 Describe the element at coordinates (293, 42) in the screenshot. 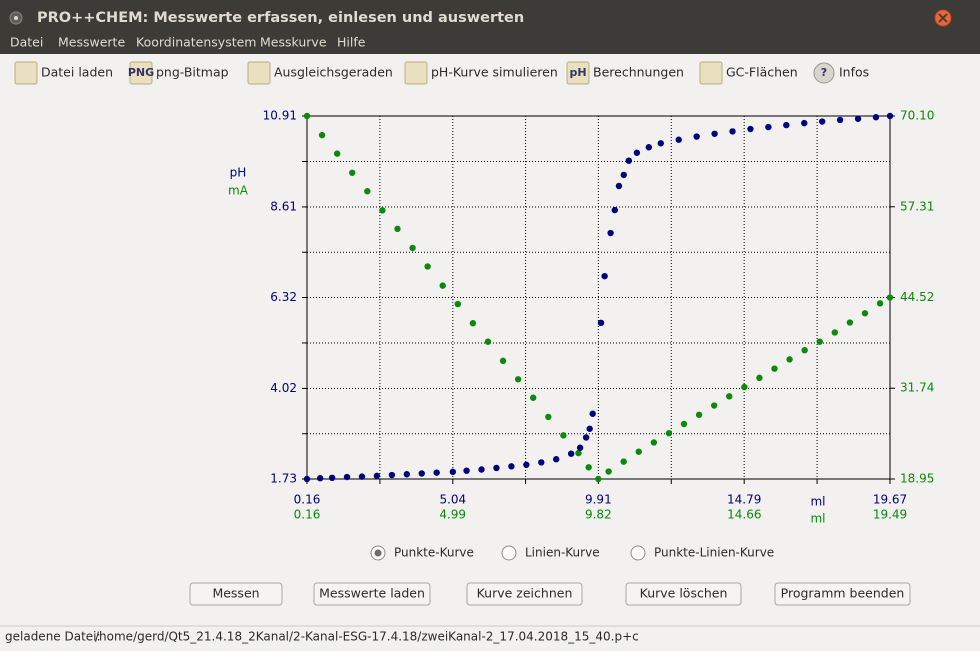

I see `menu-item: Messkurve` at that location.